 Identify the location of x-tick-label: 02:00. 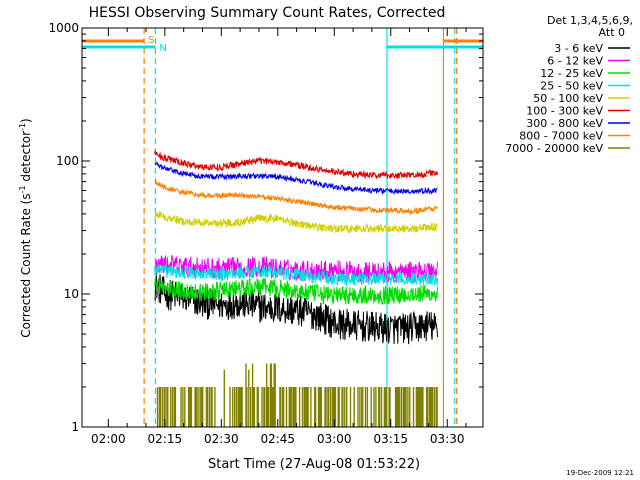
(108, 439).